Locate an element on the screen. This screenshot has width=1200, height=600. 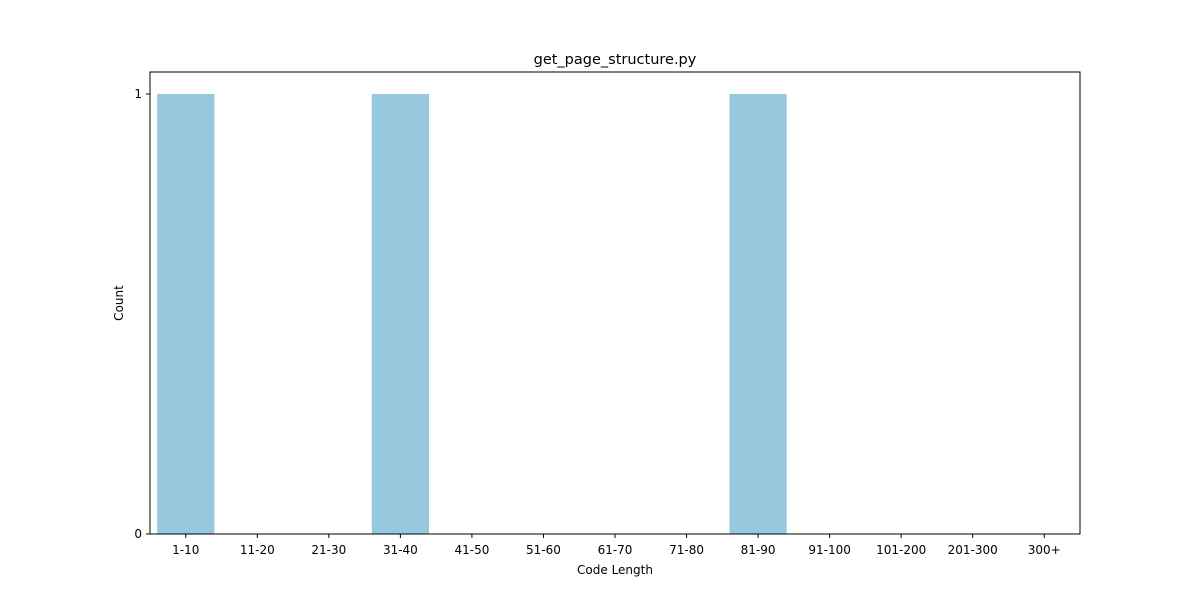
x-axis-label: Code Length is located at coordinates (615, 570).